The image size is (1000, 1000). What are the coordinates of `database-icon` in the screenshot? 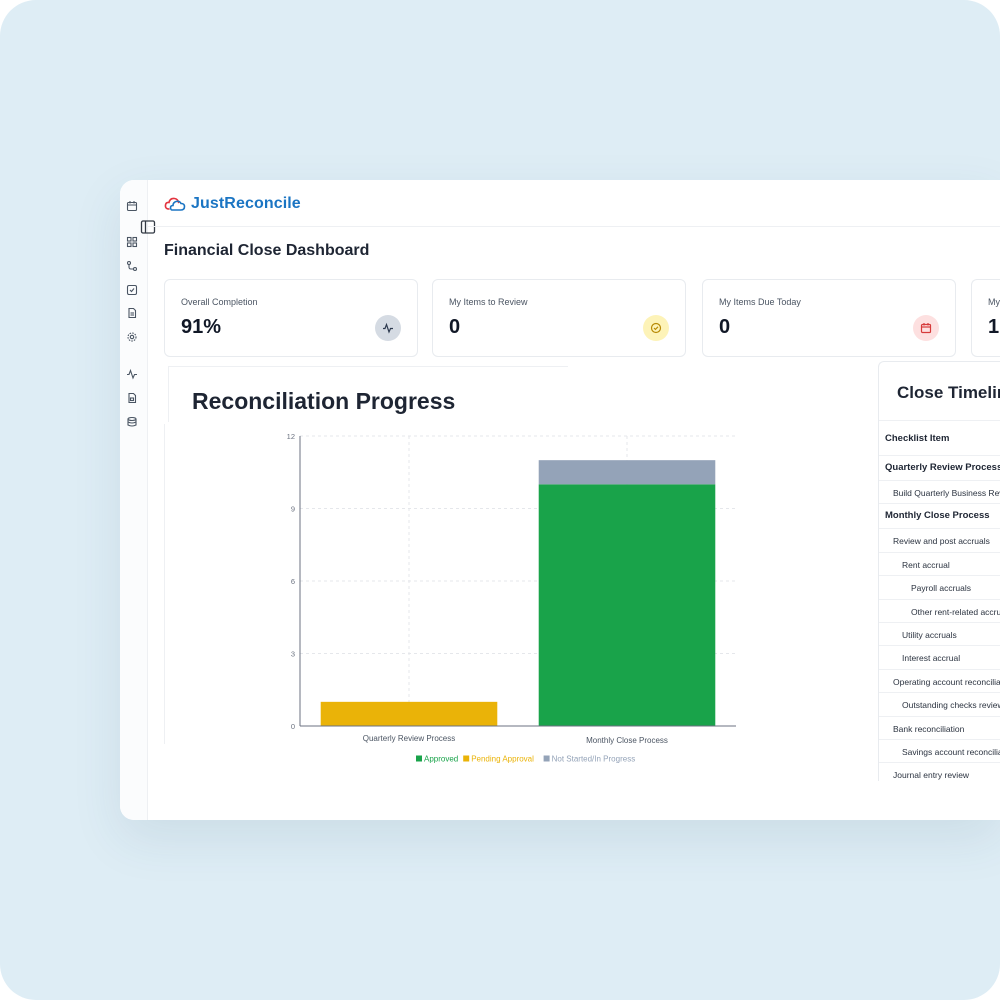 It's located at (132, 422).